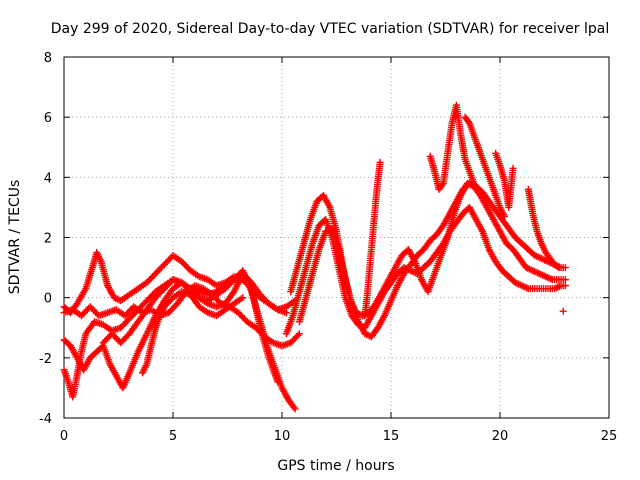 The width and height of the screenshot is (640, 480). I want to click on y-tick-label: -4, so click(45, 419).